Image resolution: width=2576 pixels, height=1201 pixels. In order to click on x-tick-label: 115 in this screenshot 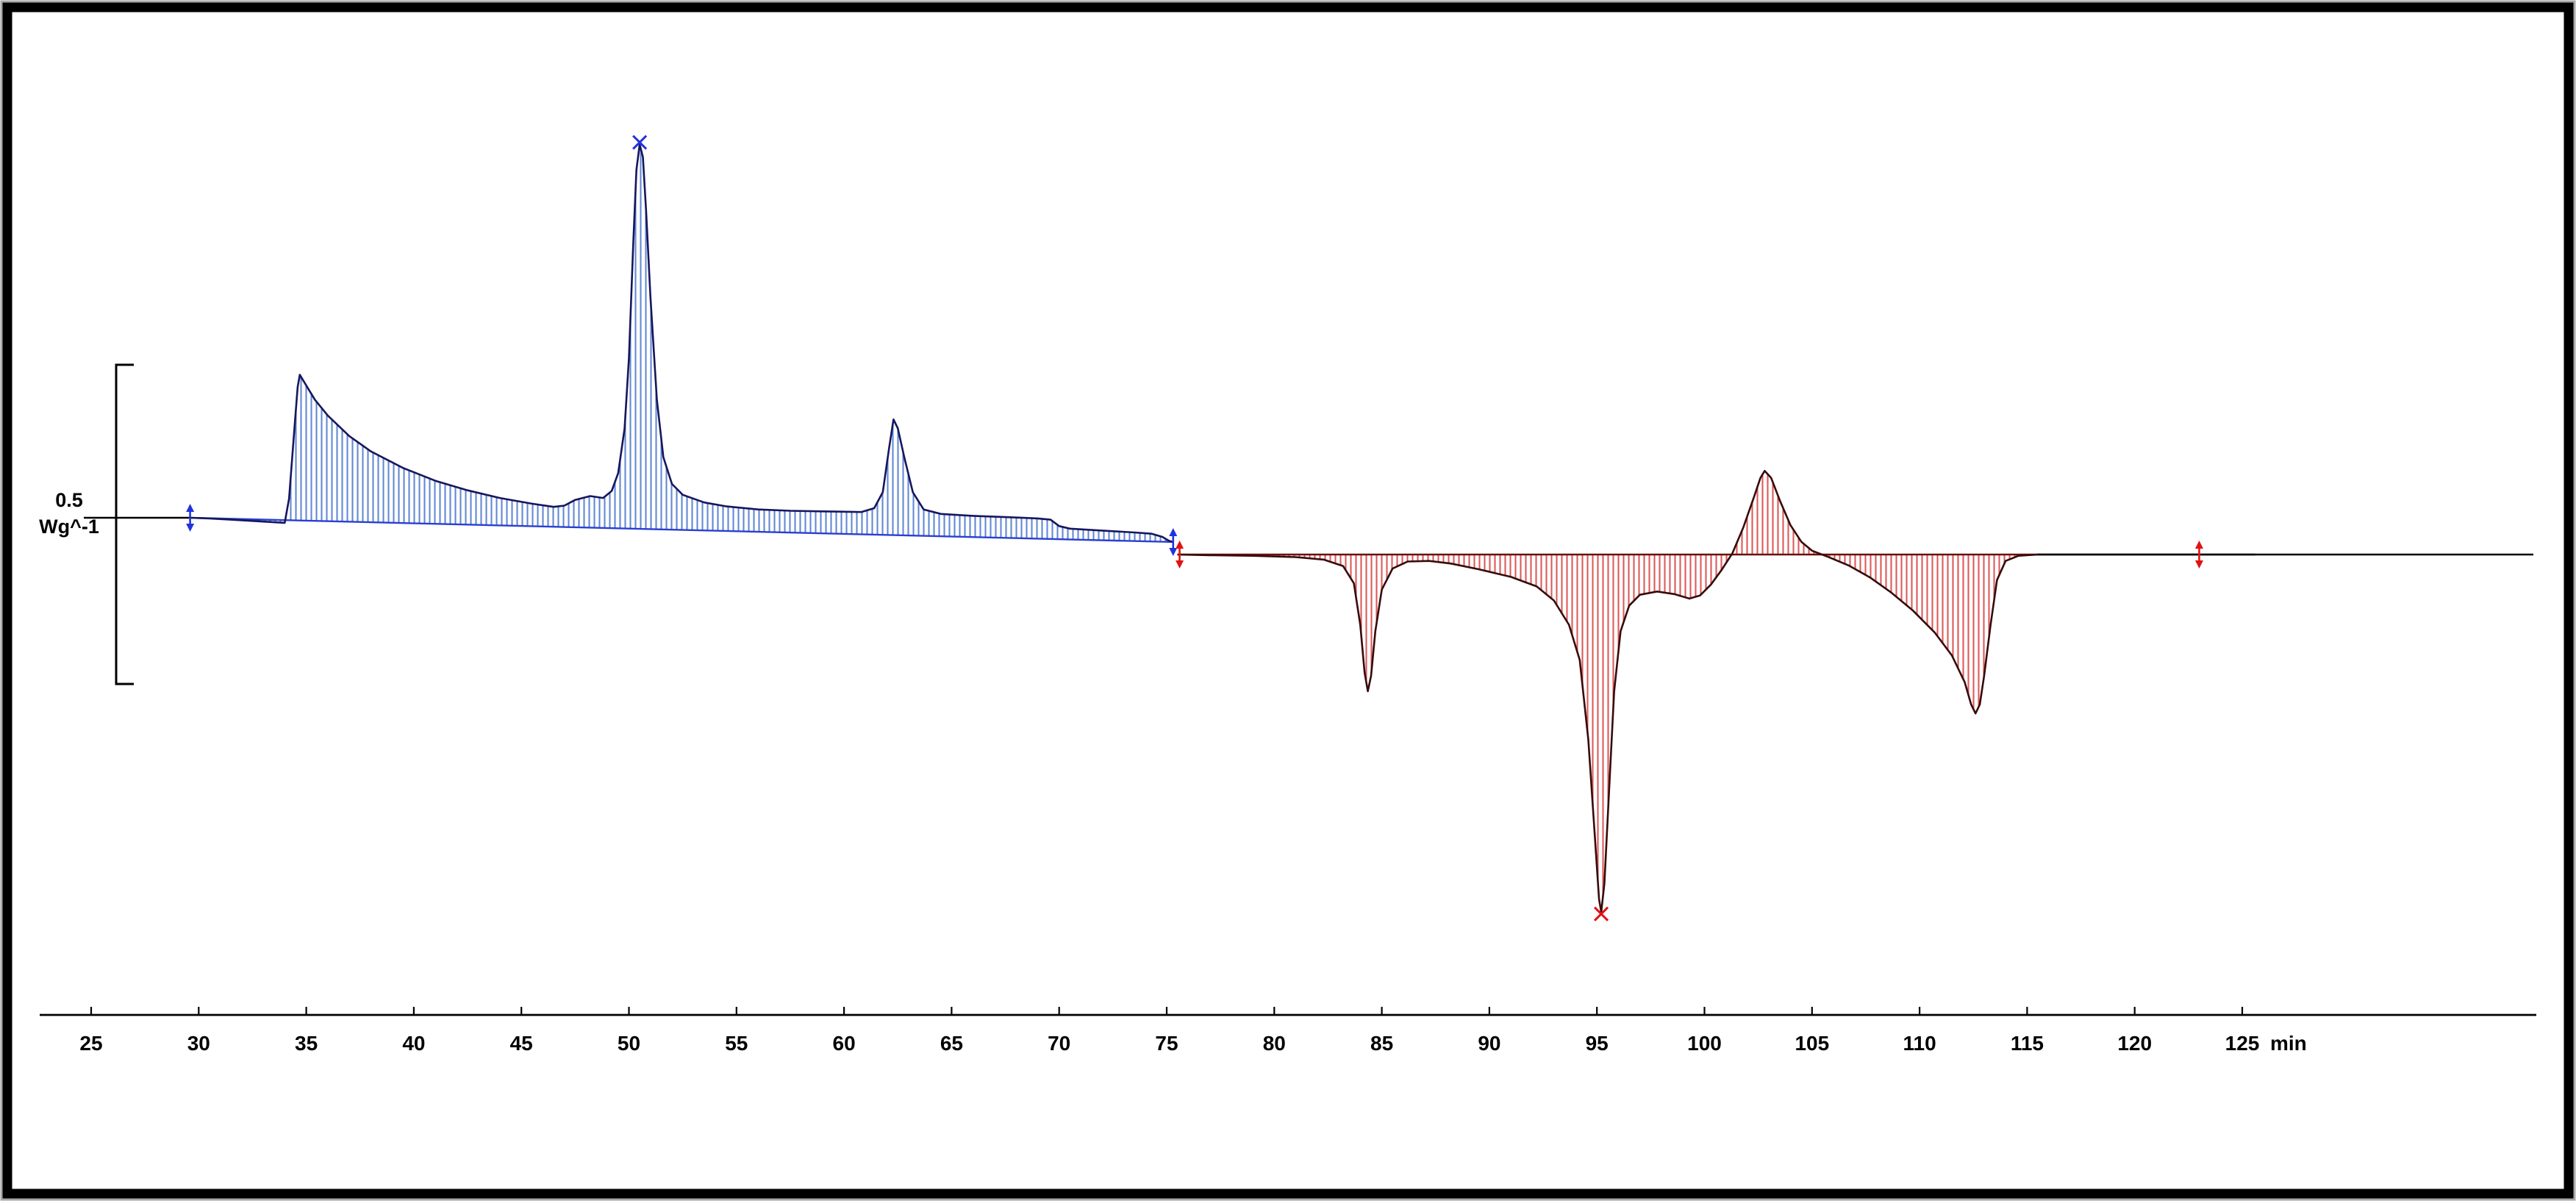, I will do `click(2027, 1043)`.